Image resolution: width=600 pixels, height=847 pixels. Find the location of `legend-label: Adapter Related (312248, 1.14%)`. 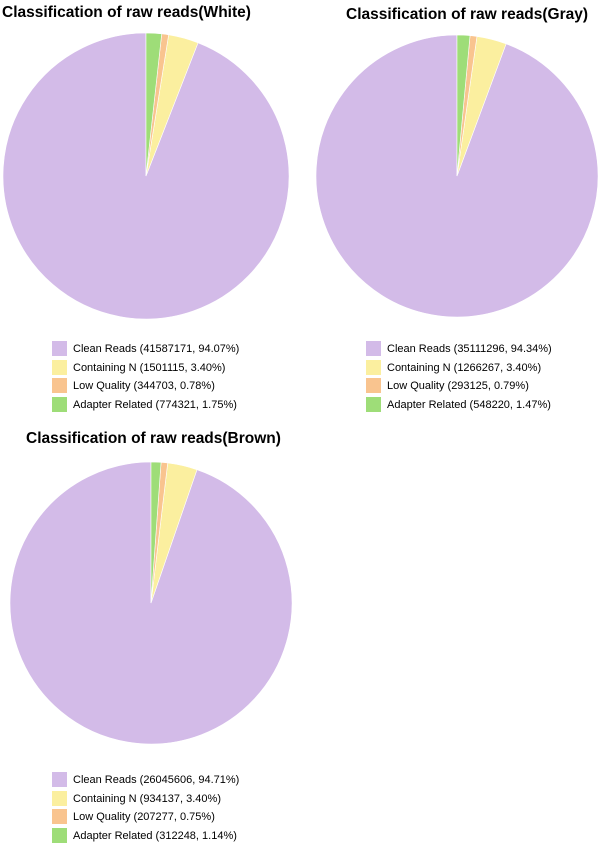

legend-label: Adapter Related (312248, 1.14%) is located at coordinates (155, 835).